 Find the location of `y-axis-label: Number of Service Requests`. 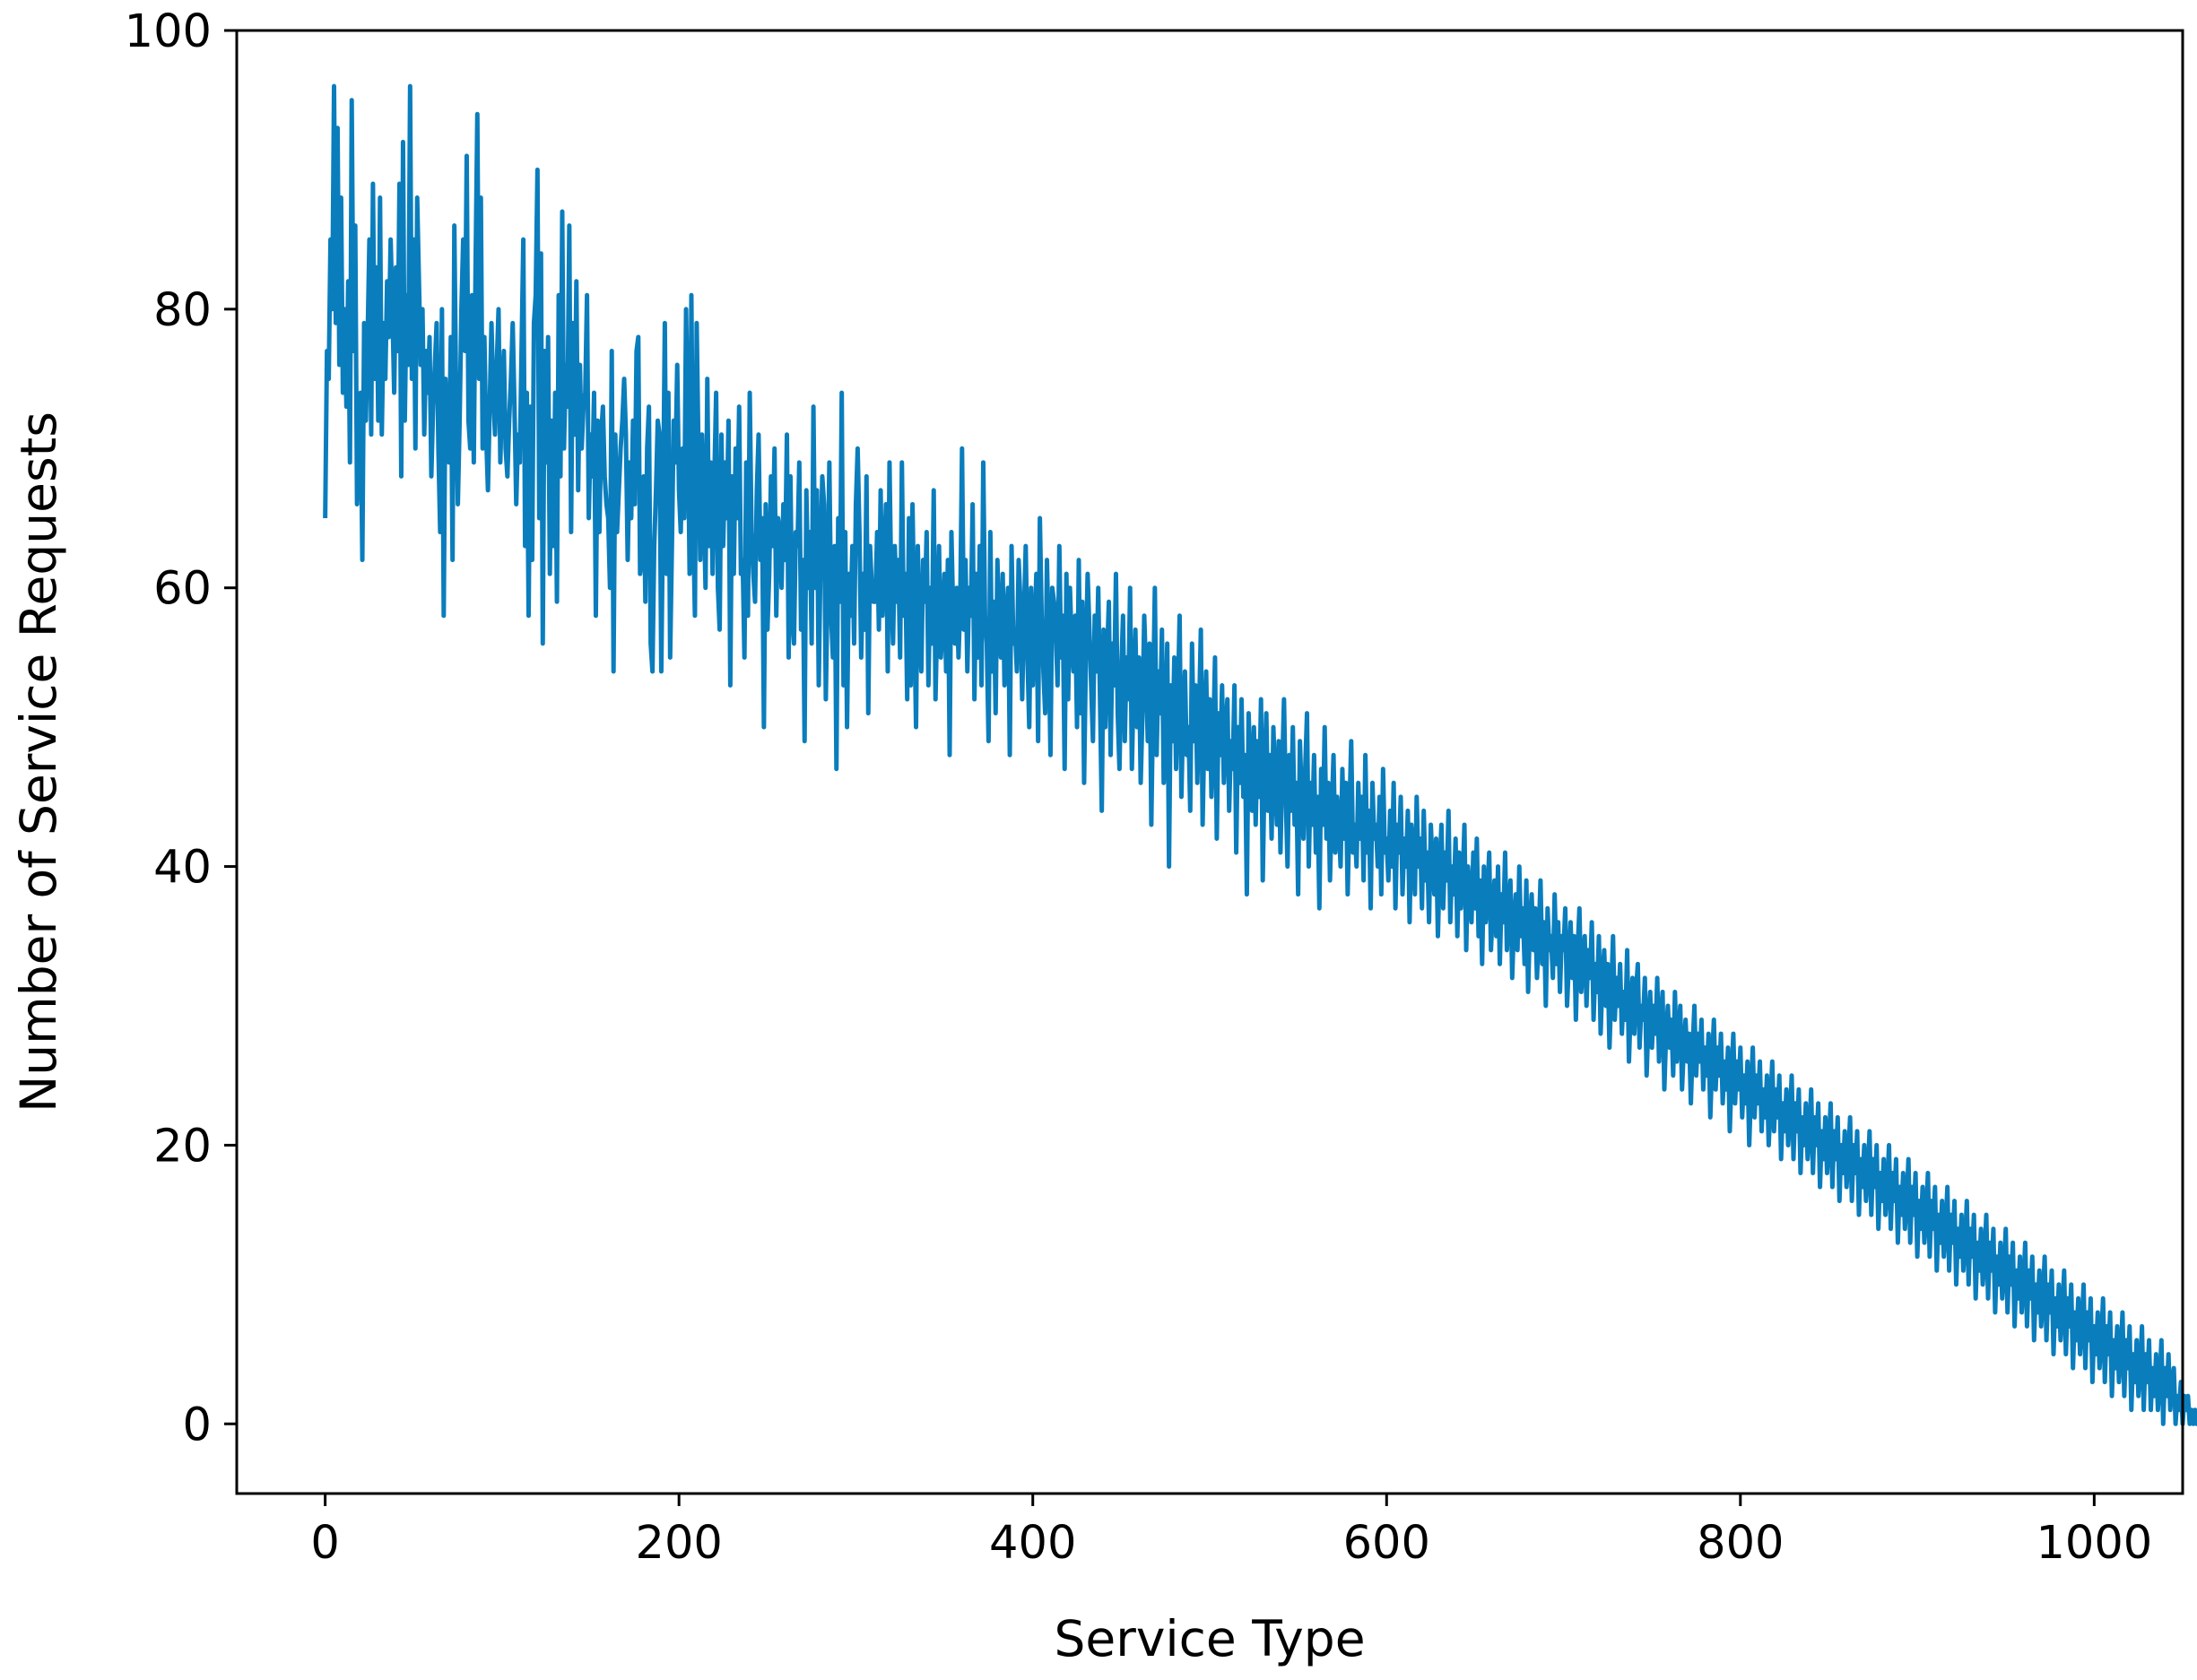

y-axis-label: Number of Service Requests is located at coordinates (38, 762).